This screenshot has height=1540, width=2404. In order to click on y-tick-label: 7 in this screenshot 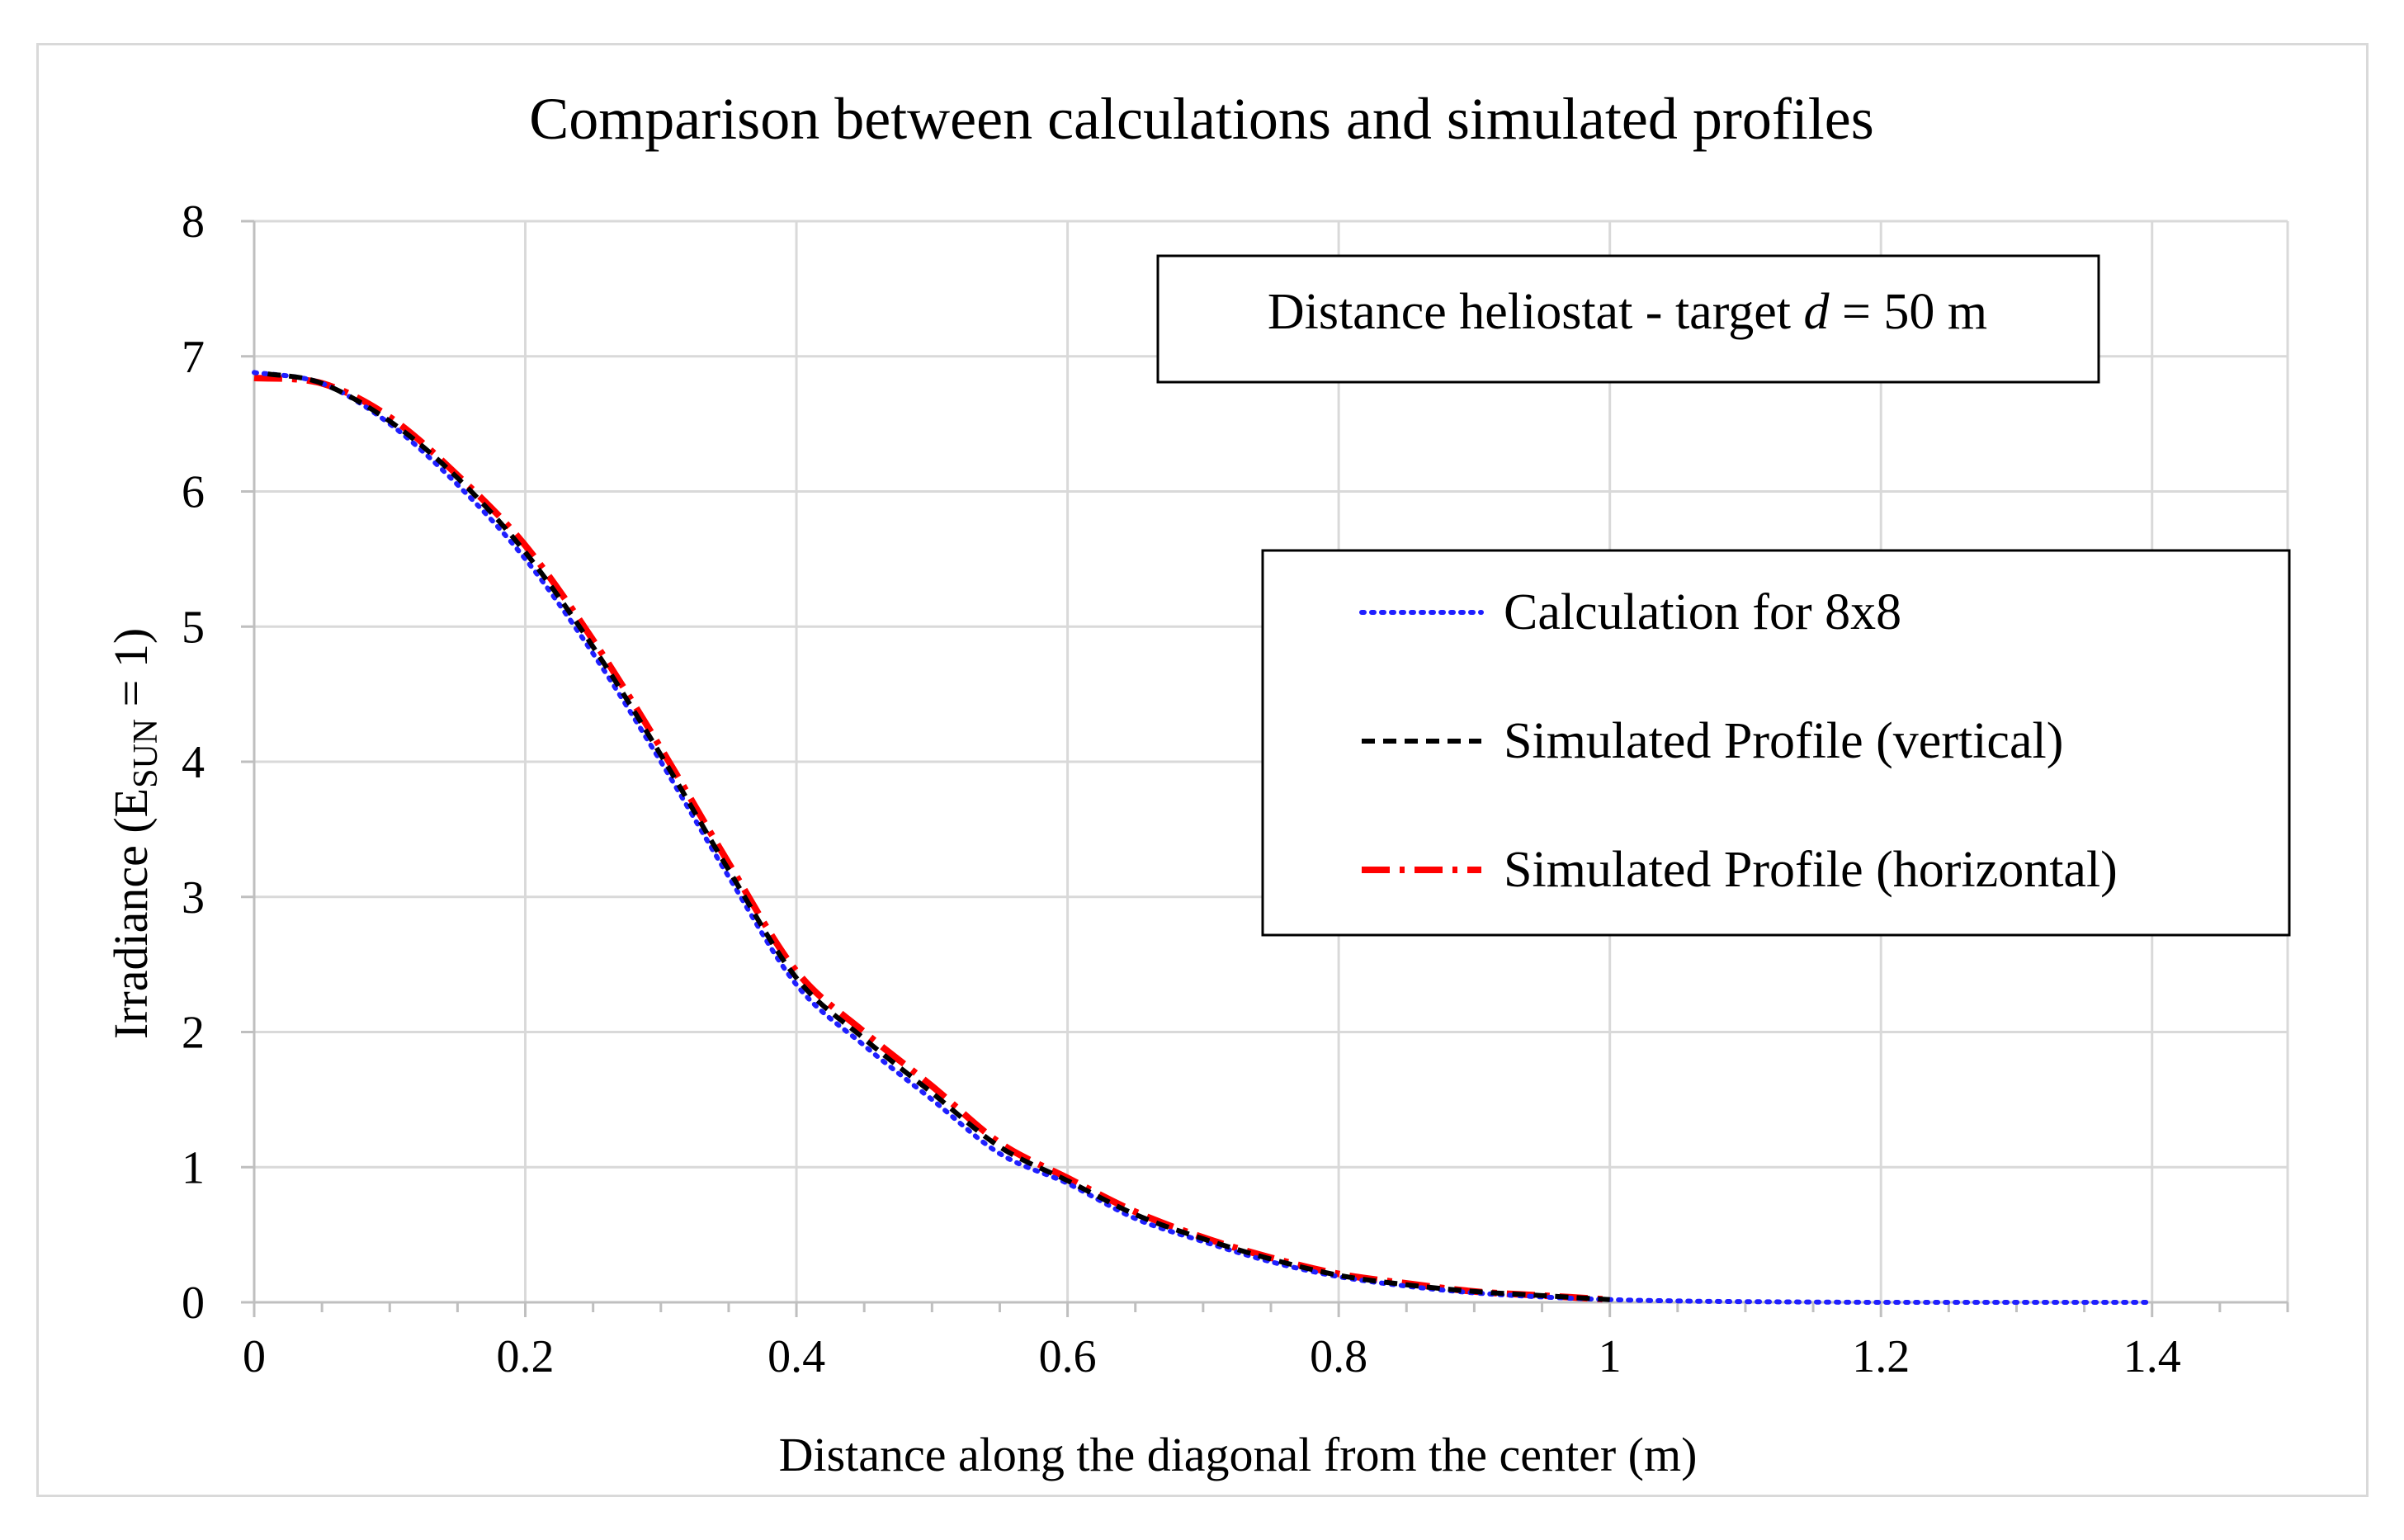, I will do `click(193, 357)`.